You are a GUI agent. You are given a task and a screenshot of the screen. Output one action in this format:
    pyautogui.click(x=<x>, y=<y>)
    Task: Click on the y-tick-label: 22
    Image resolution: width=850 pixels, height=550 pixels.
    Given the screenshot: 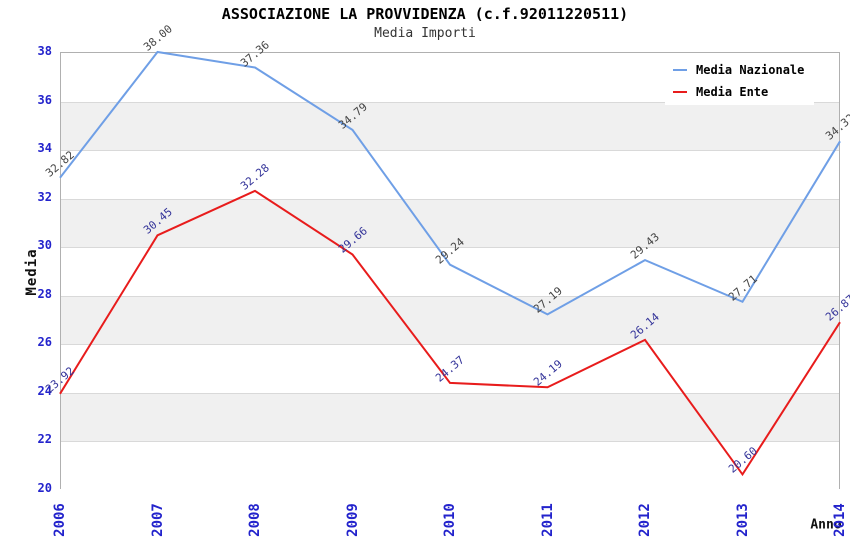 What is the action you would take?
    pyautogui.click(x=44, y=439)
    